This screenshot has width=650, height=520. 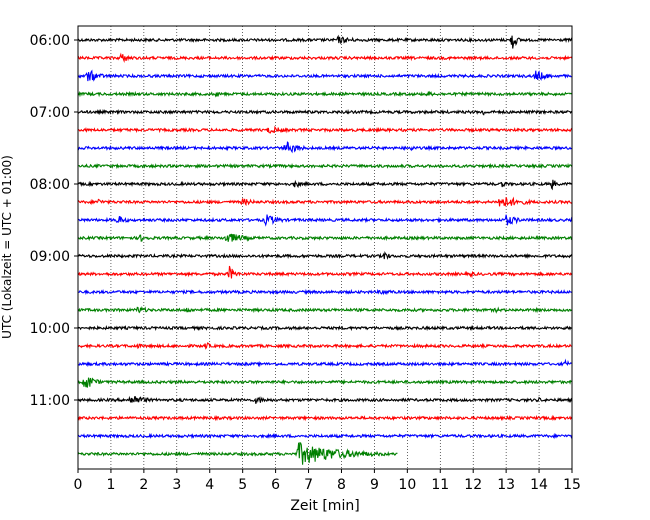 I want to click on y-tick-label: 08:00, so click(x=50, y=185).